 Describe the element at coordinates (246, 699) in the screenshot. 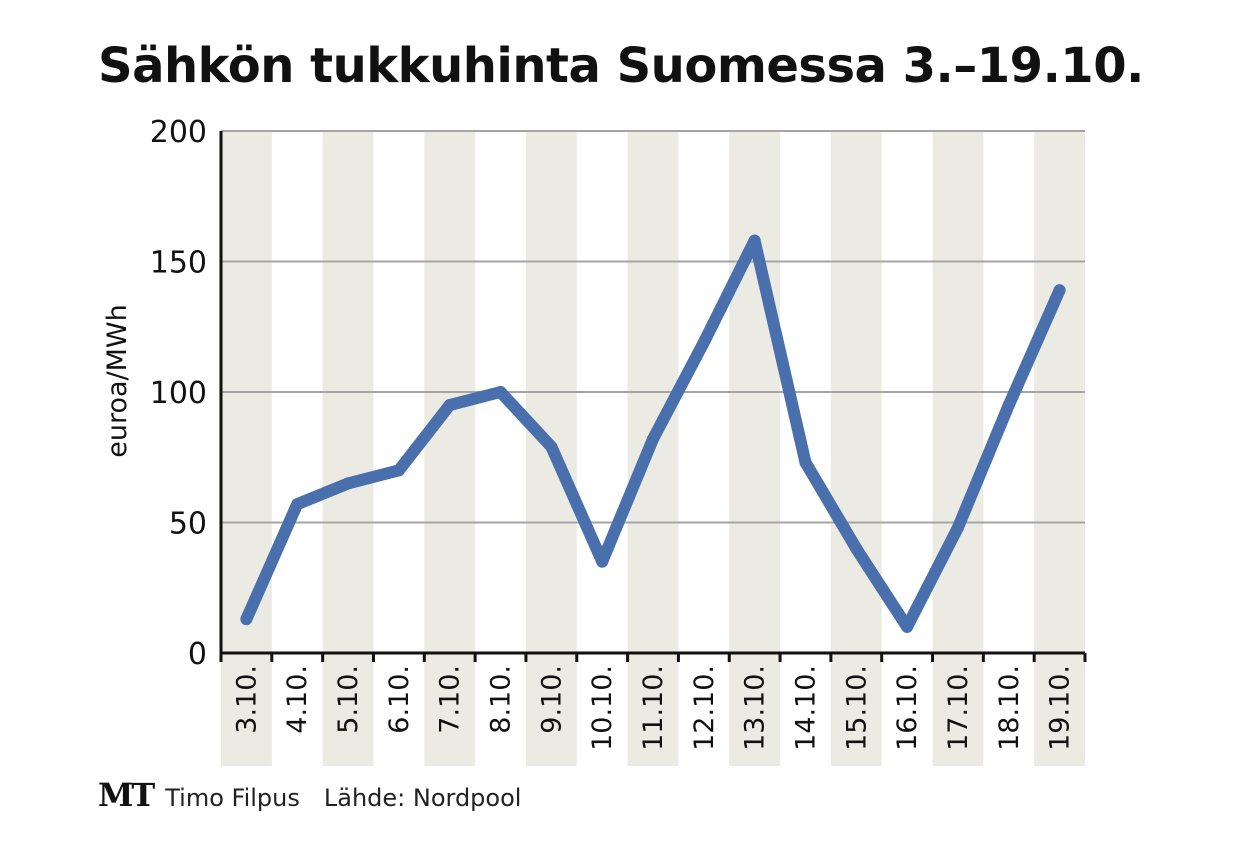

I see `x-category-label: 3.10.` at that location.